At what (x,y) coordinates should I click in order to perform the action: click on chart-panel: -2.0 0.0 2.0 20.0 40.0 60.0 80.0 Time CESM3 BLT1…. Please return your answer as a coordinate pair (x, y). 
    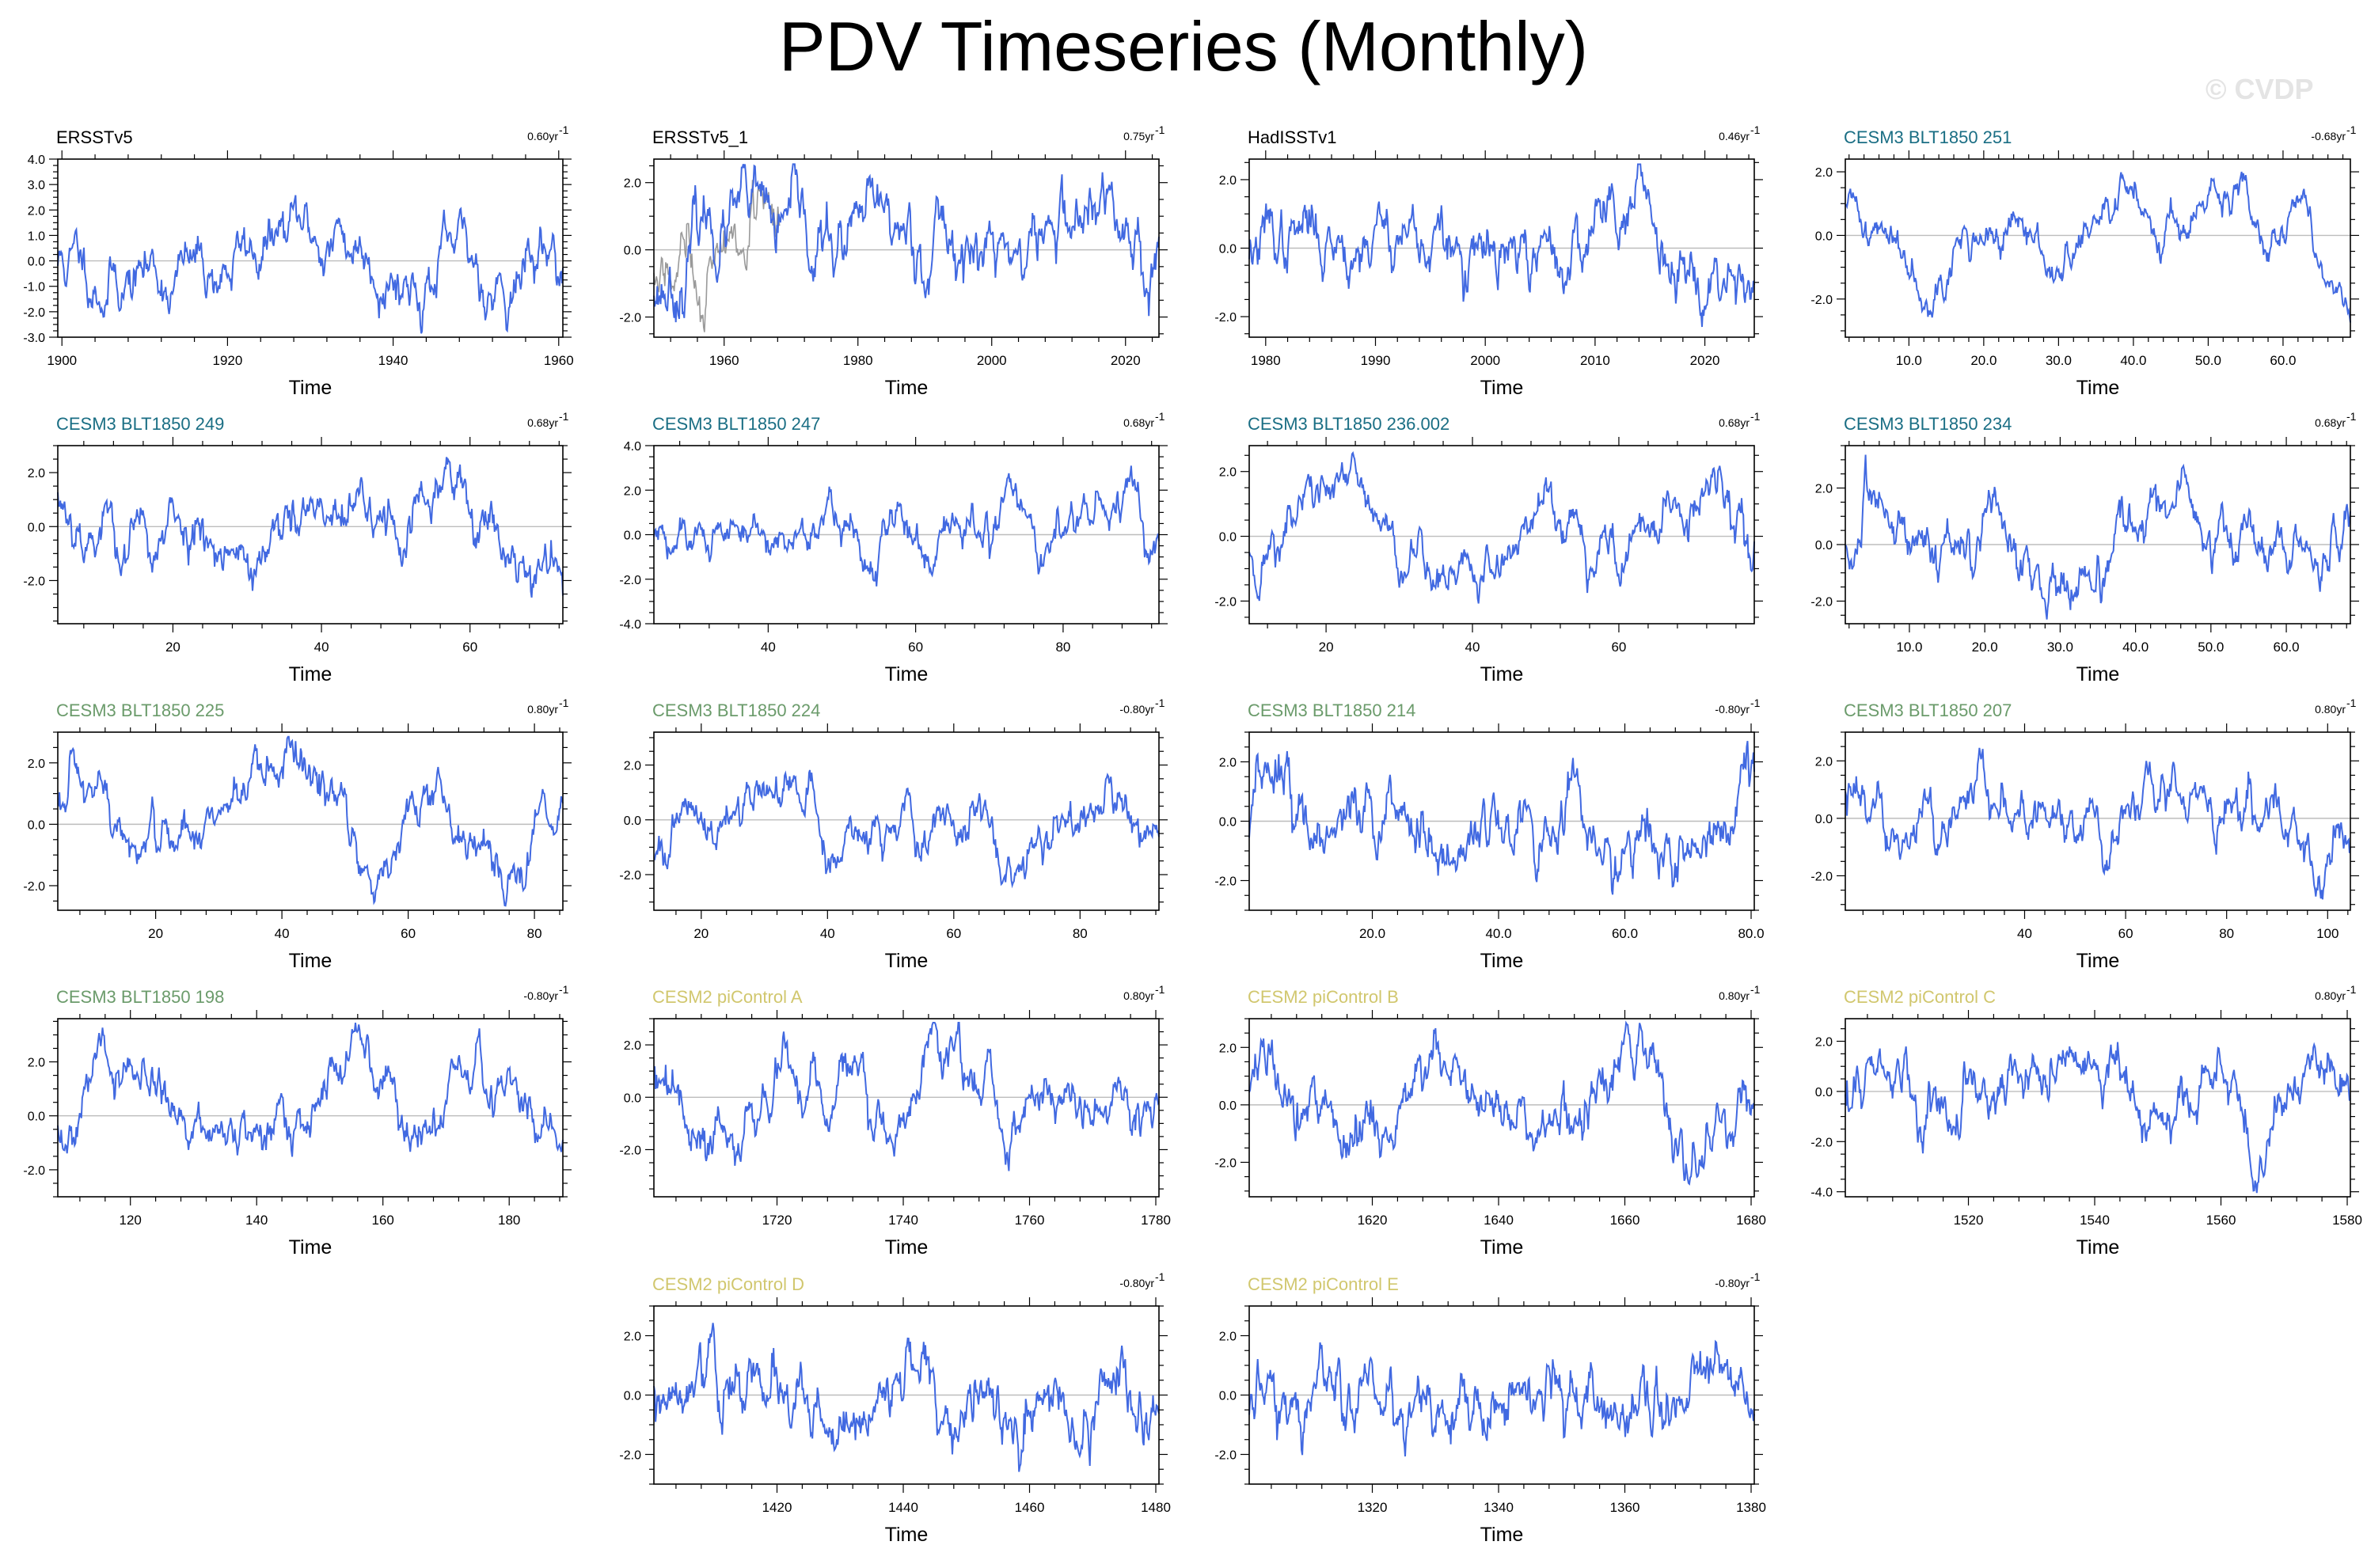
    Looking at the image, I should click on (1489, 835).